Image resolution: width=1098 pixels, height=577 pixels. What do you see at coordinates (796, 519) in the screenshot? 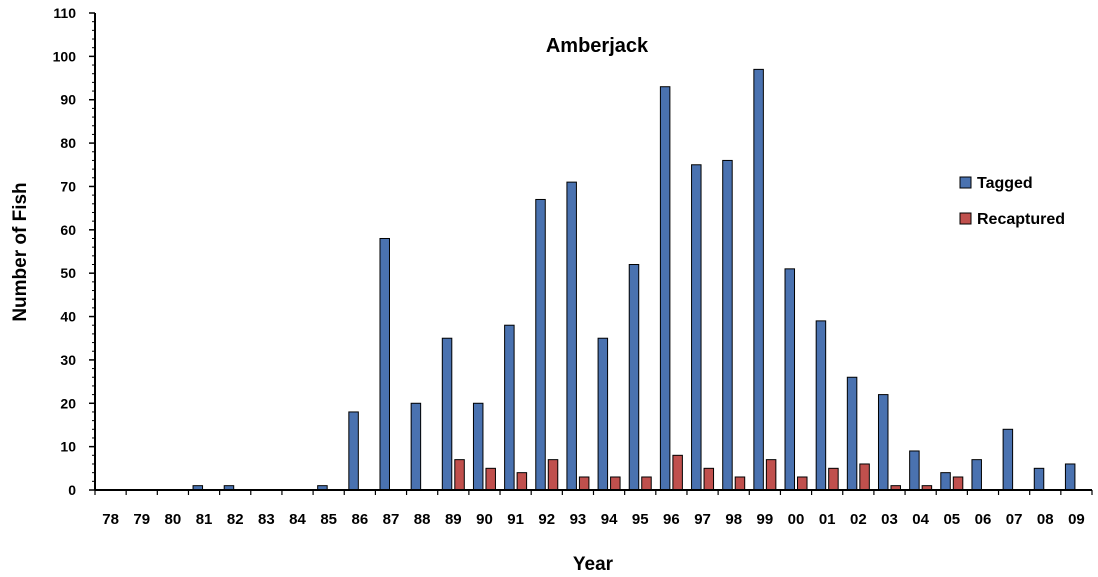
I see `x-tick-label: 00` at bounding box center [796, 519].